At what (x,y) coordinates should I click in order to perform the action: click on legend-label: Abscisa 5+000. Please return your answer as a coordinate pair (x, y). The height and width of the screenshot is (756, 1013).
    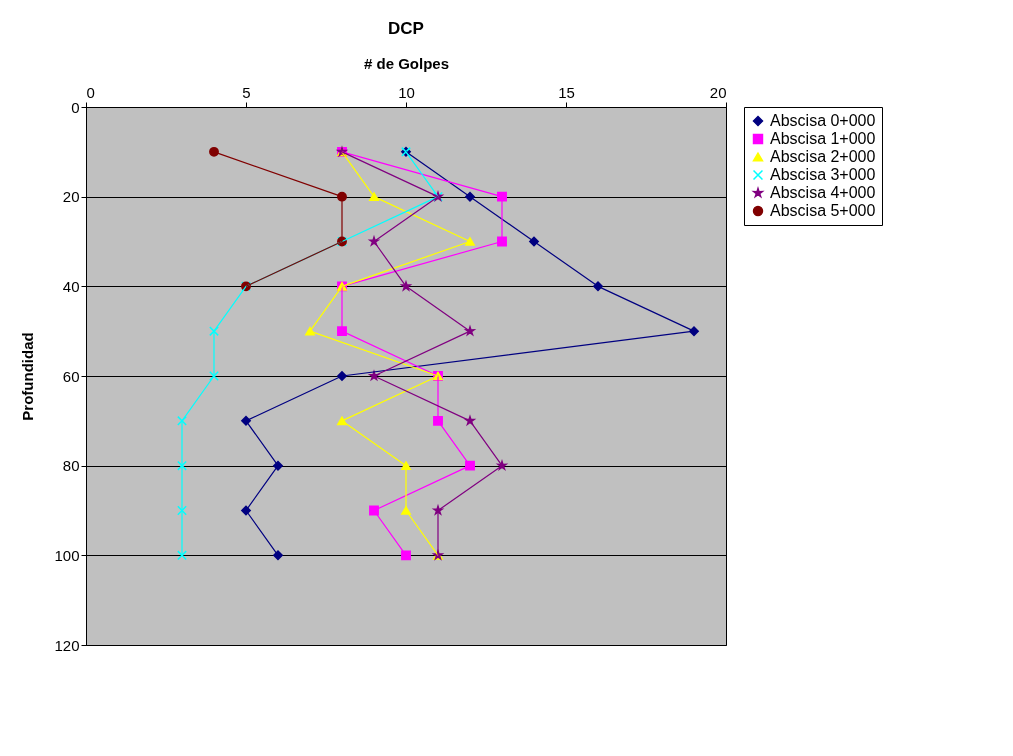
    Looking at the image, I should click on (823, 210).